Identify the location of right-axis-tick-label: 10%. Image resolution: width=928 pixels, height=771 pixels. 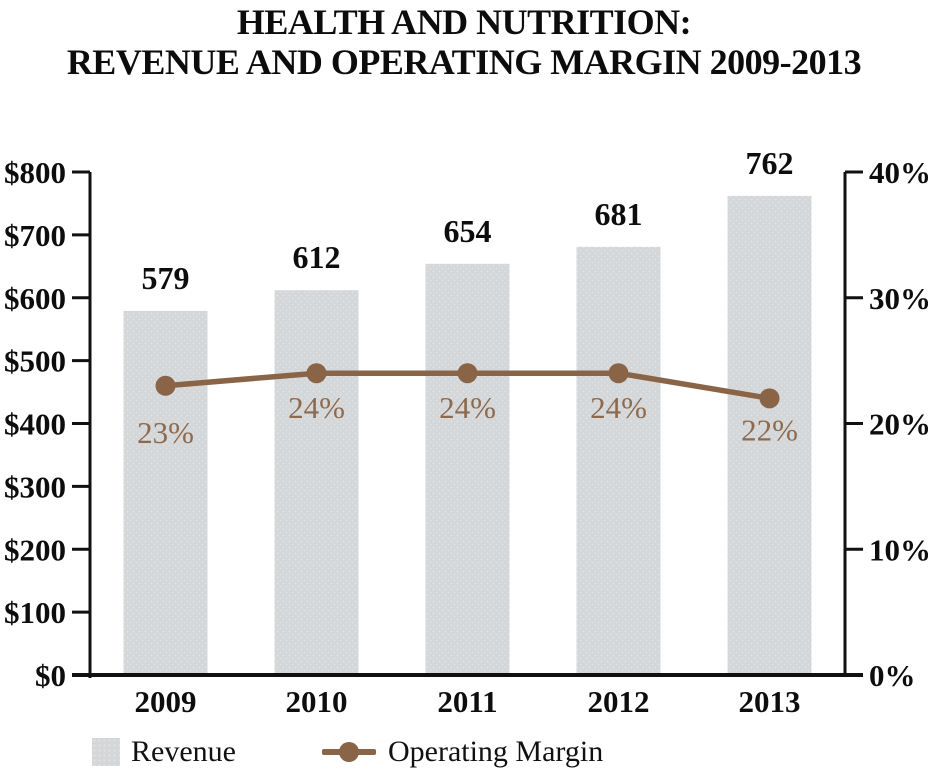
(898, 549).